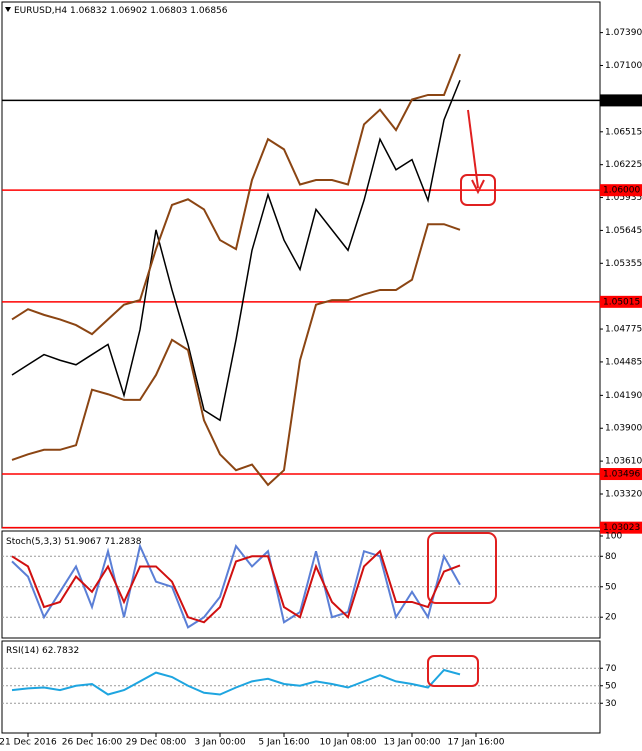 The image size is (642, 751). I want to click on level-label: 1.06792, so click(621, 101).